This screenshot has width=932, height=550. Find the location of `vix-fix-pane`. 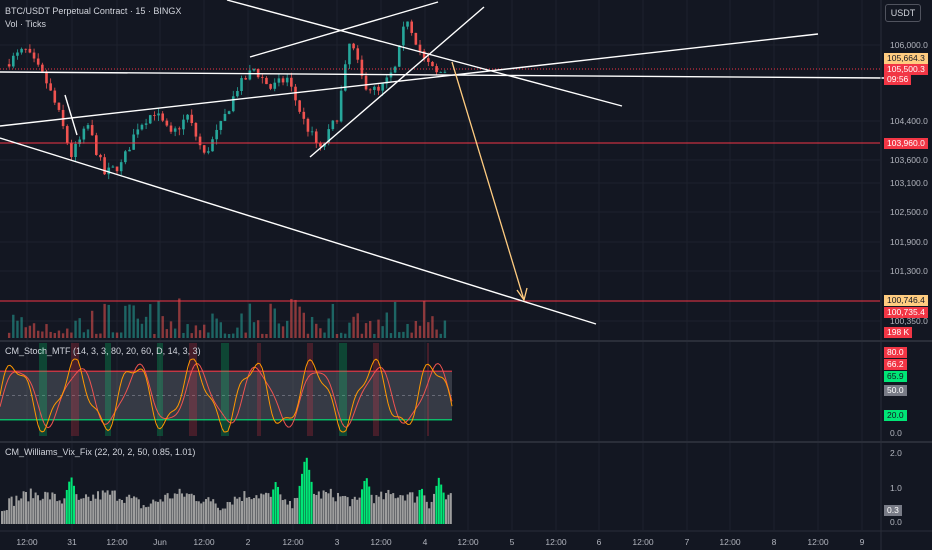

vix-fix-pane is located at coordinates (226, 490).